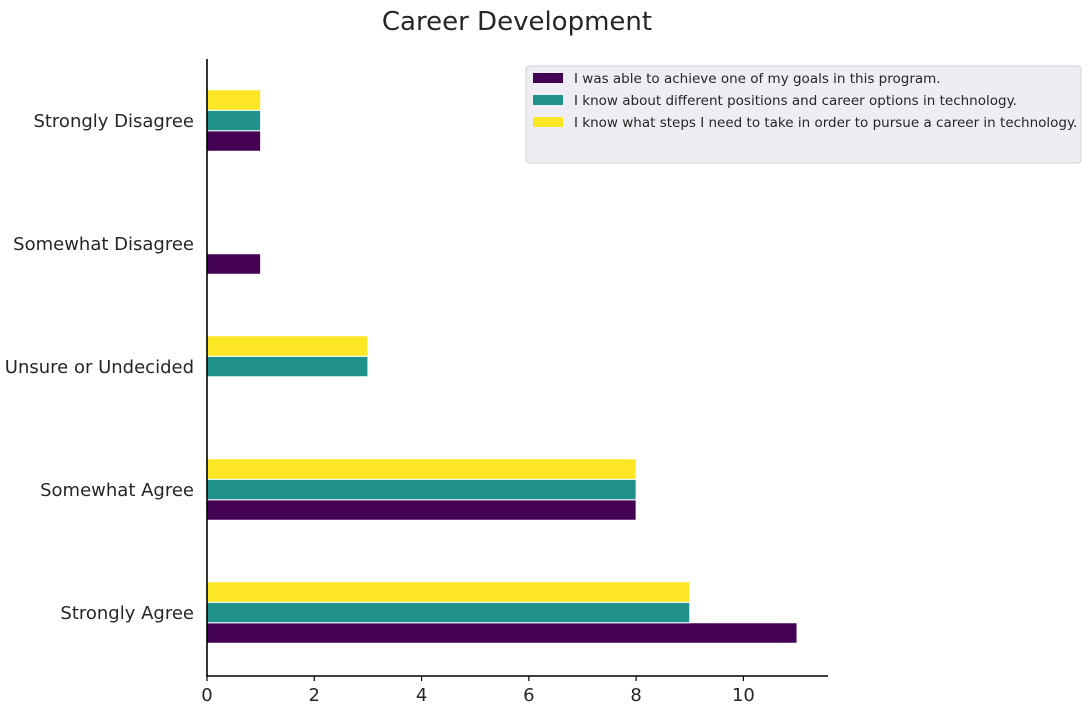  What do you see at coordinates (113, 121) in the screenshot?
I see `category-label: Strongly Disagree` at bounding box center [113, 121].